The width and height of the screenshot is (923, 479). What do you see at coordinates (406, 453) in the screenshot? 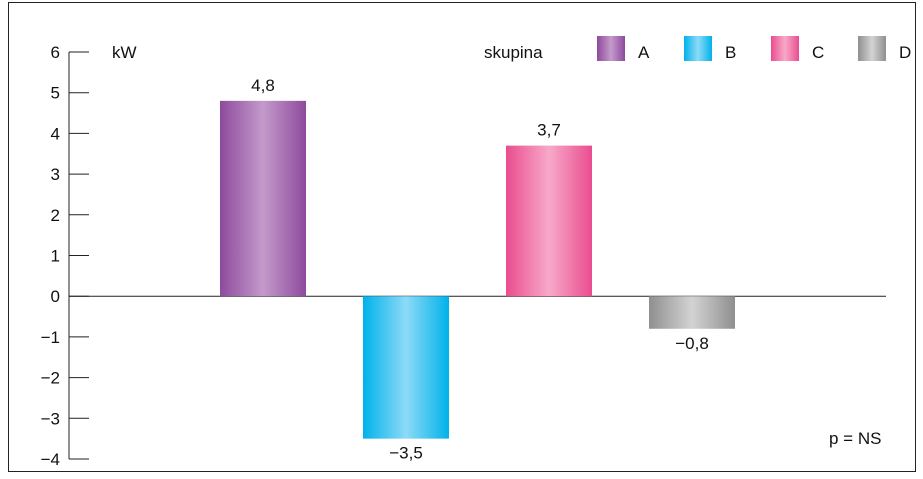
I see `data-label-B: −3,5` at bounding box center [406, 453].